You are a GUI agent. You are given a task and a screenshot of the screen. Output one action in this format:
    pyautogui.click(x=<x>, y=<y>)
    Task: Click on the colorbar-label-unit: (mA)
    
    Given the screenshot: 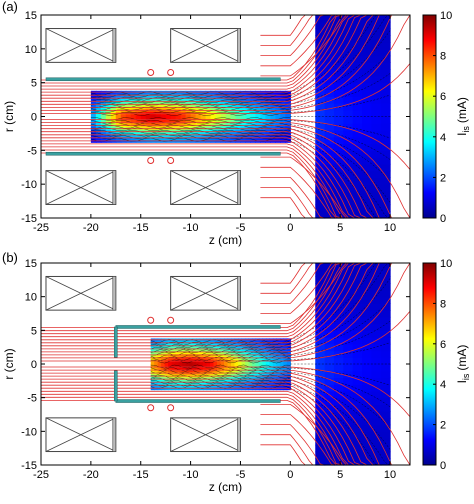 What is the action you would take?
    pyautogui.click(x=462, y=110)
    